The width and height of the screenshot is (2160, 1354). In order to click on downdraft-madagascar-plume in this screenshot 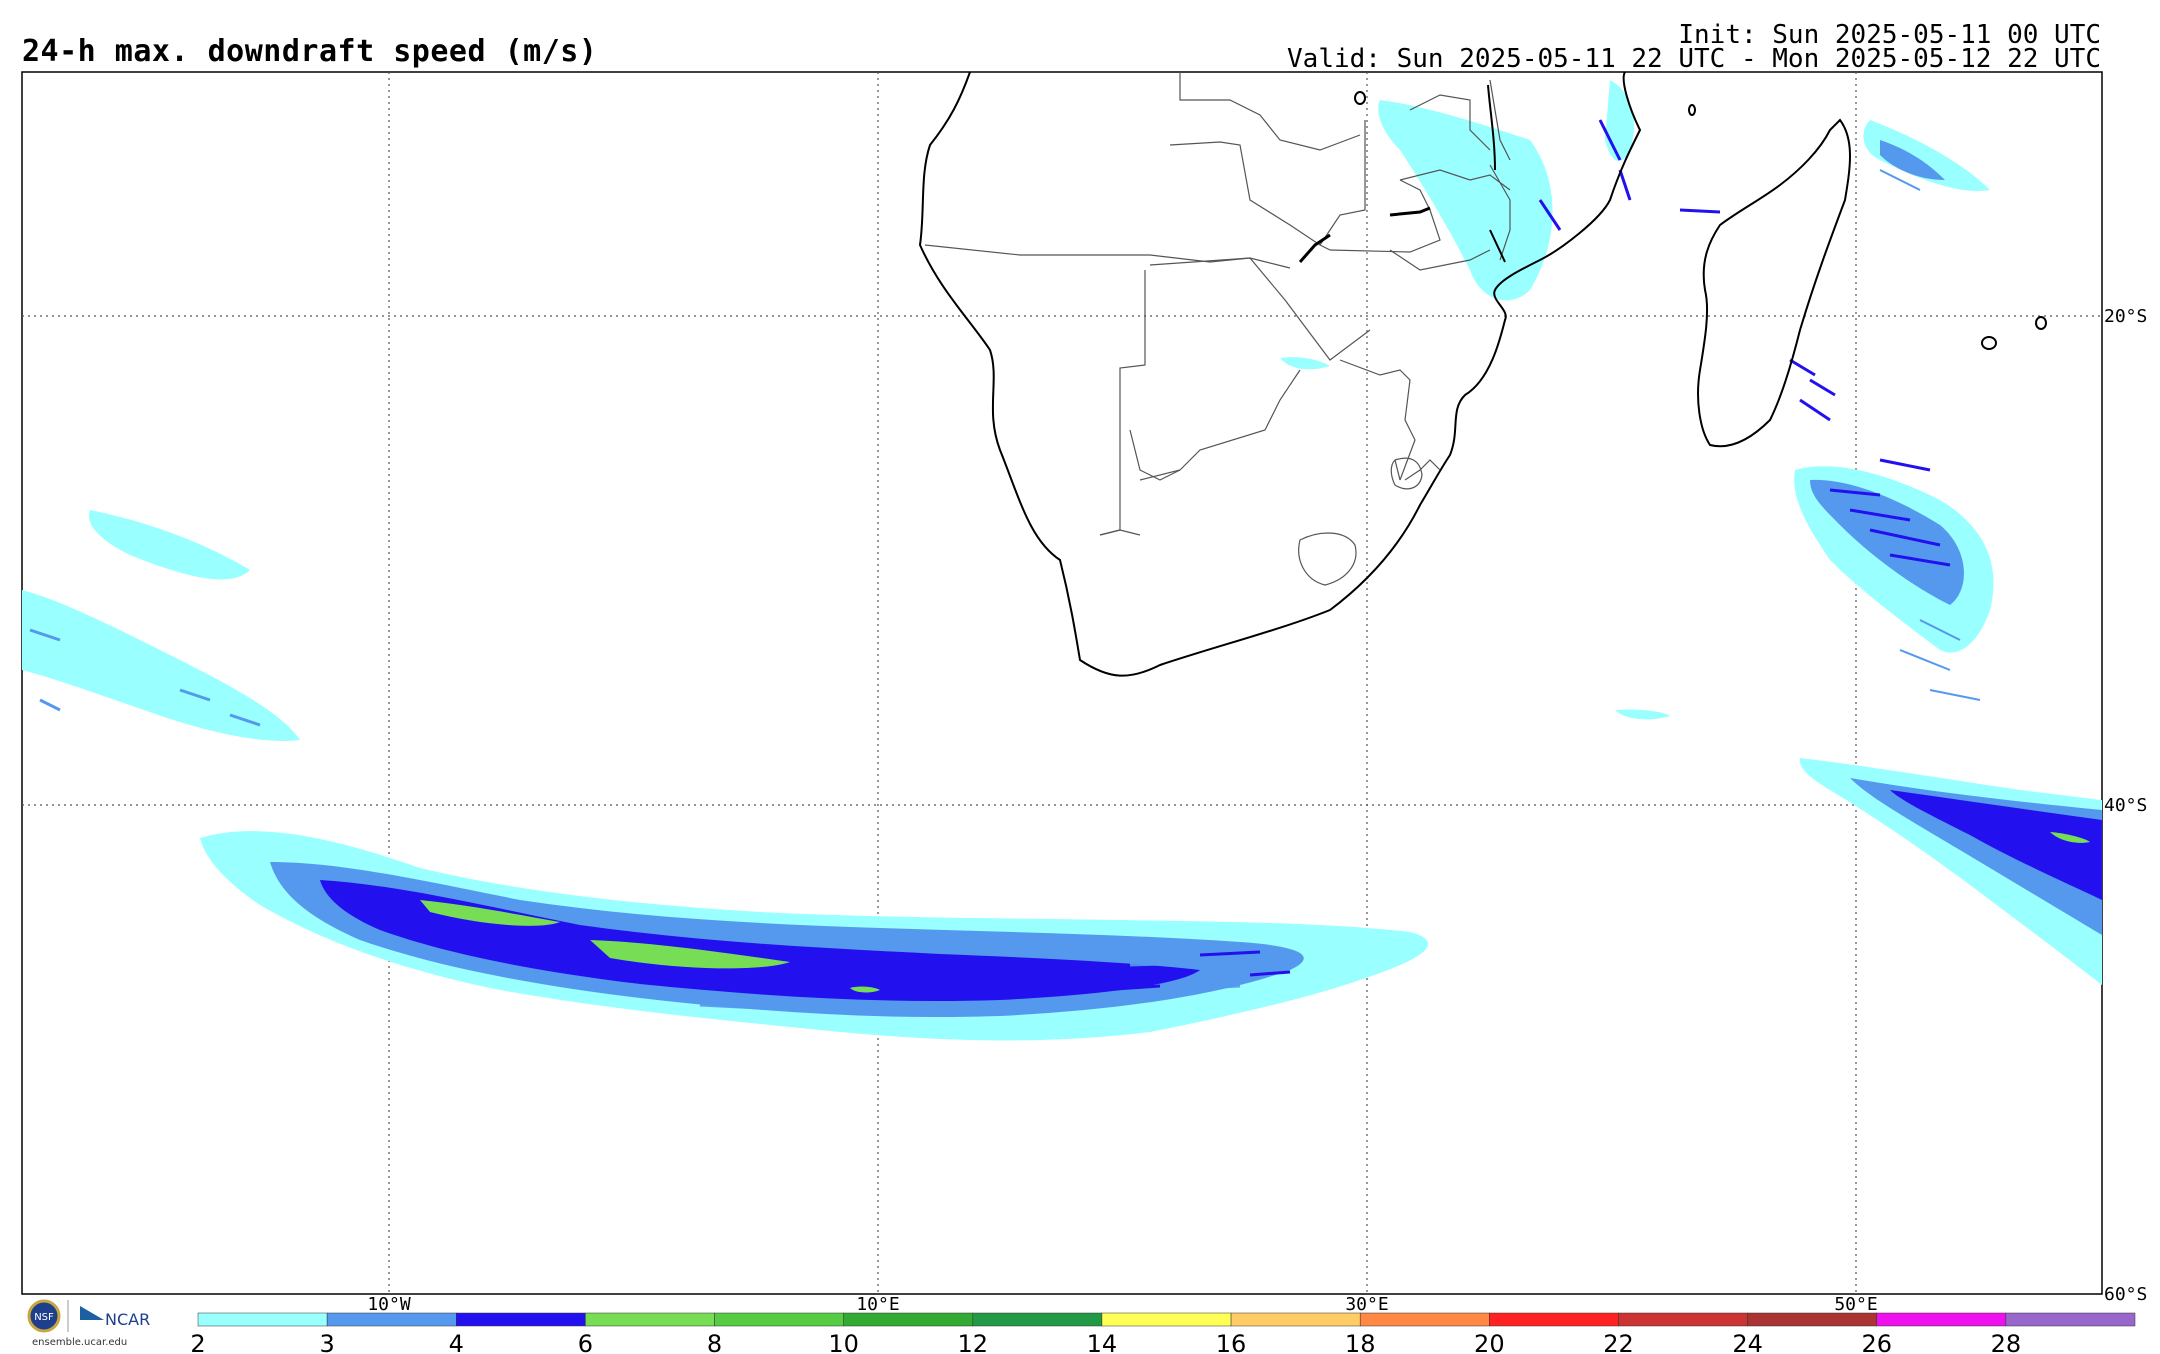, I will do `click(1891, 410)`.